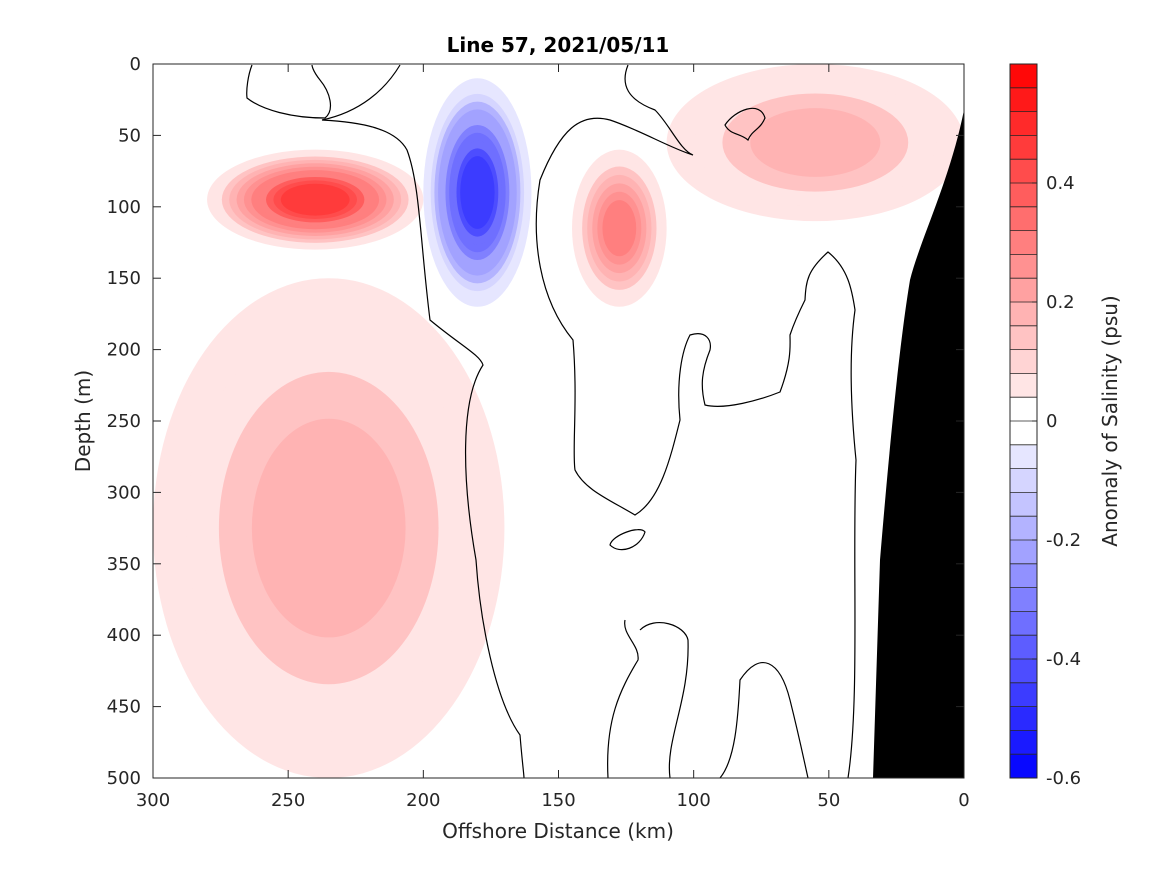  I want to click on x-tick-label: 200, so click(423, 800).